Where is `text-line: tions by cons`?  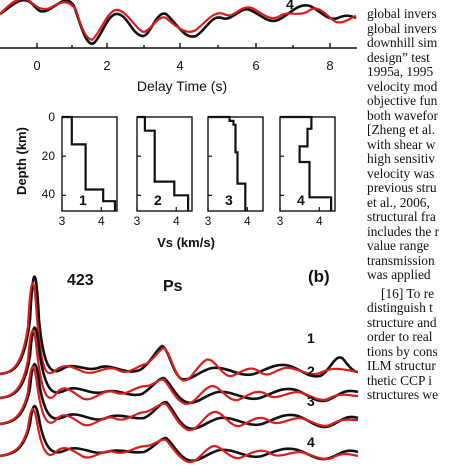 text-line: tions by cons is located at coordinates (402, 351).